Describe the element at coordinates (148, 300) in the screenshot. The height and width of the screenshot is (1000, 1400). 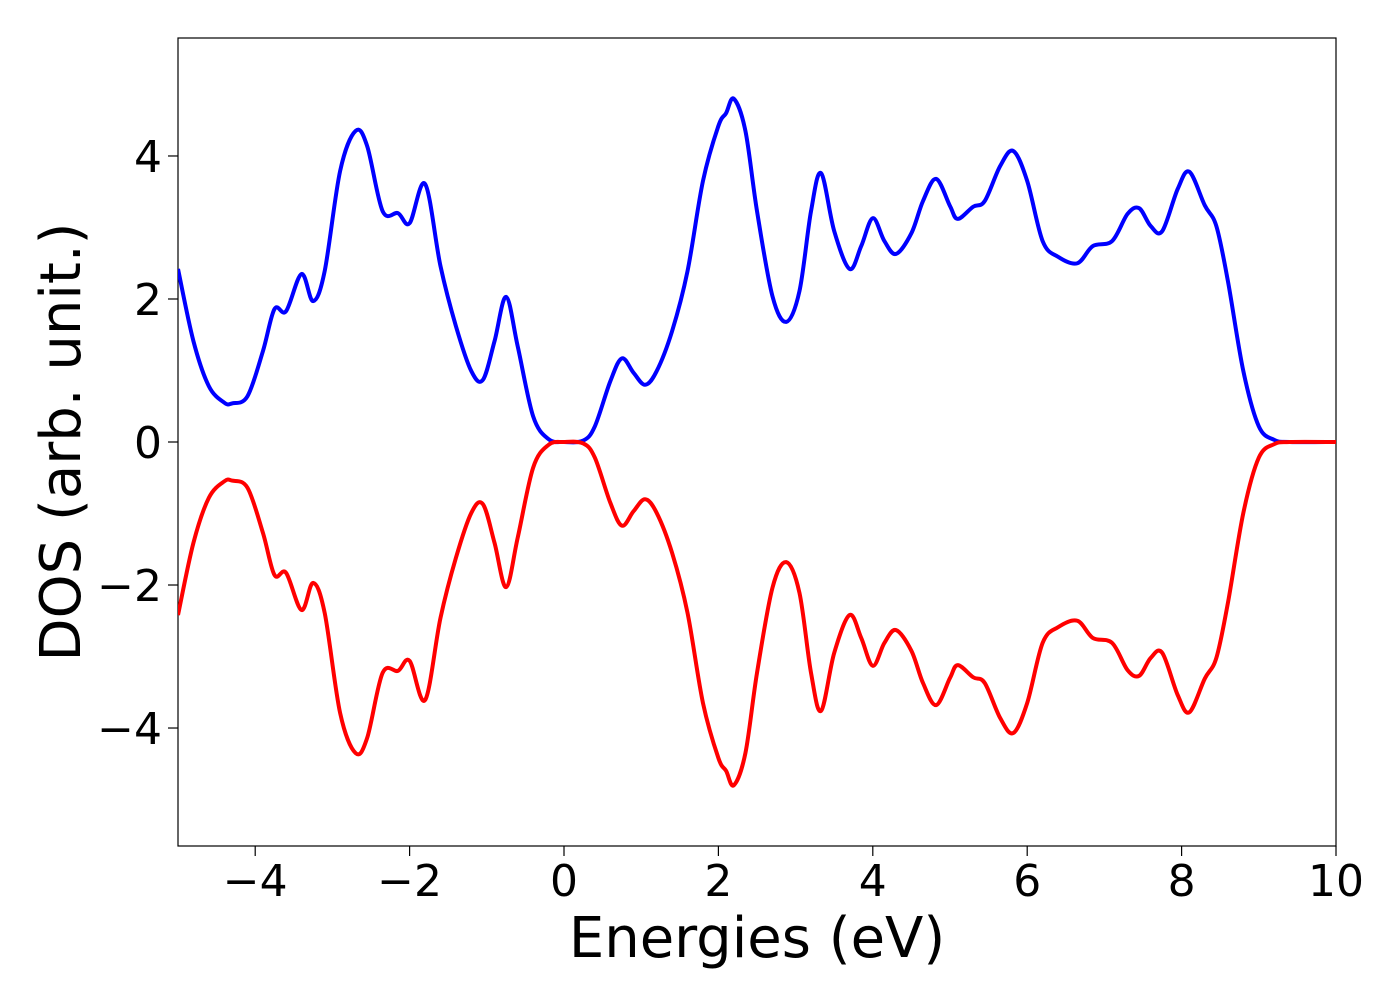
I see `y-tick-label: 2` at that location.